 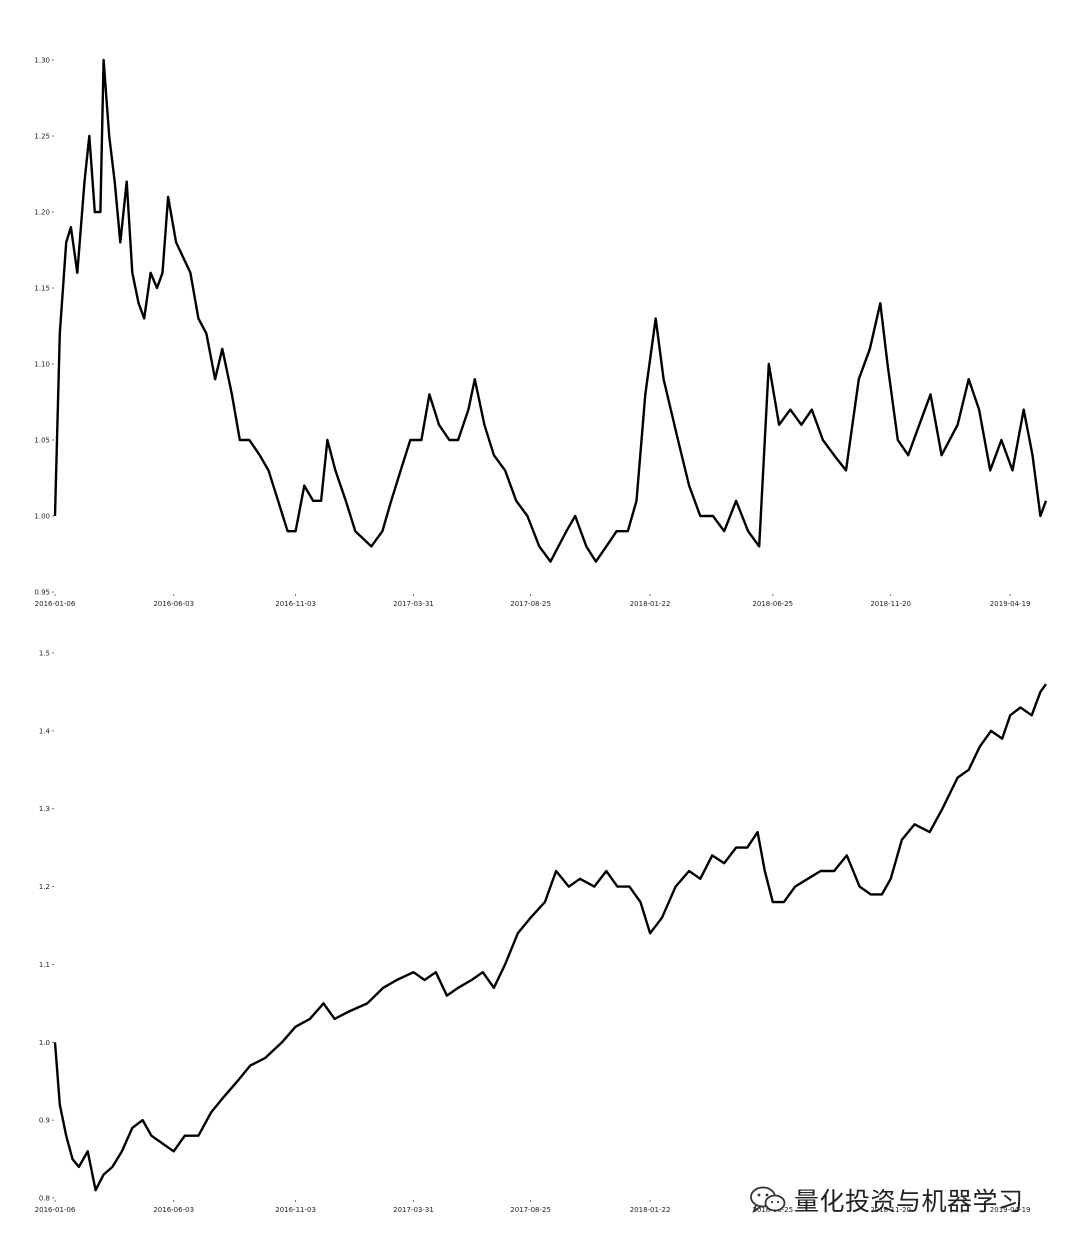 What do you see at coordinates (44, 1199) in the screenshot?
I see `y-tick-label: 0.8` at bounding box center [44, 1199].